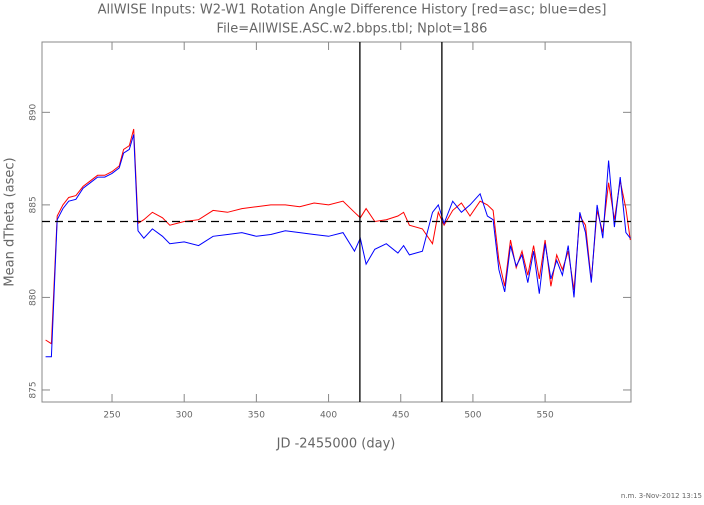 This screenshot has height=505, width=704. Describe the element at coordinates (10, 221) in the screenshot. I see `y-axis-label: Mean dTheta (asec)` at that location.